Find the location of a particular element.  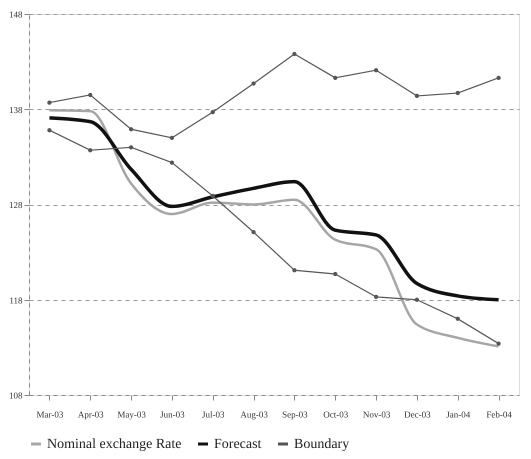

x-tick-label: Jan-04 is located at coordinates (458, 415).